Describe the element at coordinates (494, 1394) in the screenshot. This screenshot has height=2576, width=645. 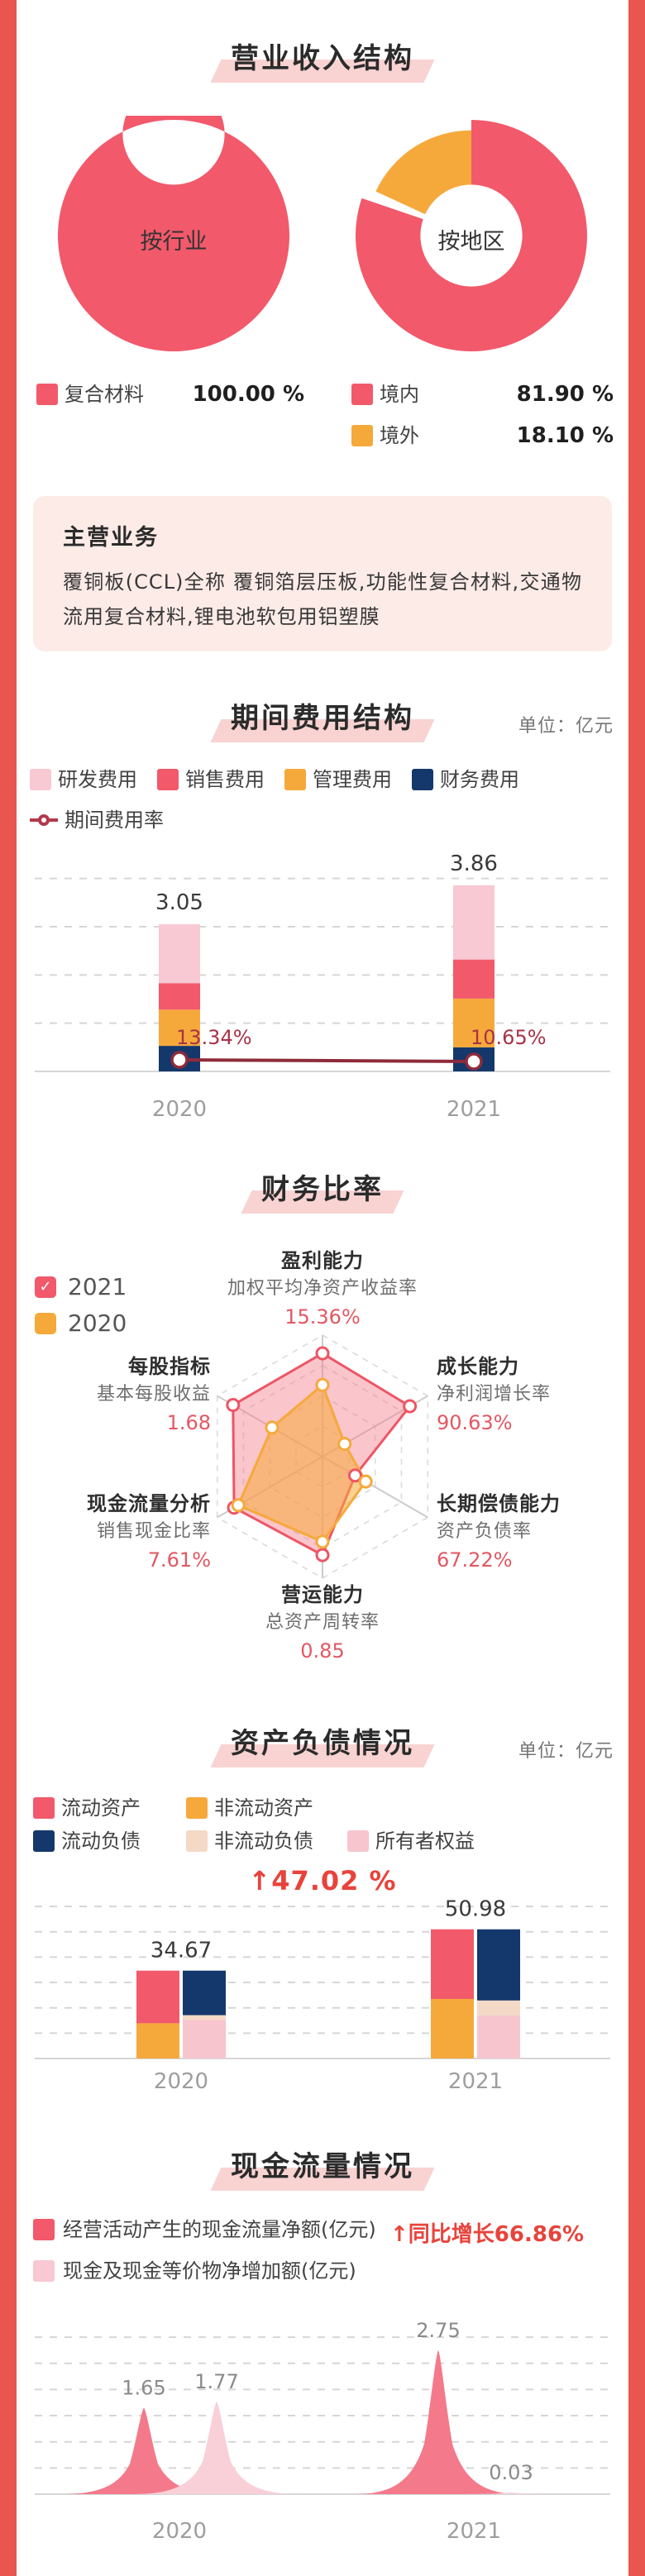
I see `radar-axis-growth: 成长能力 净利润增长率 90.63%` at that location.